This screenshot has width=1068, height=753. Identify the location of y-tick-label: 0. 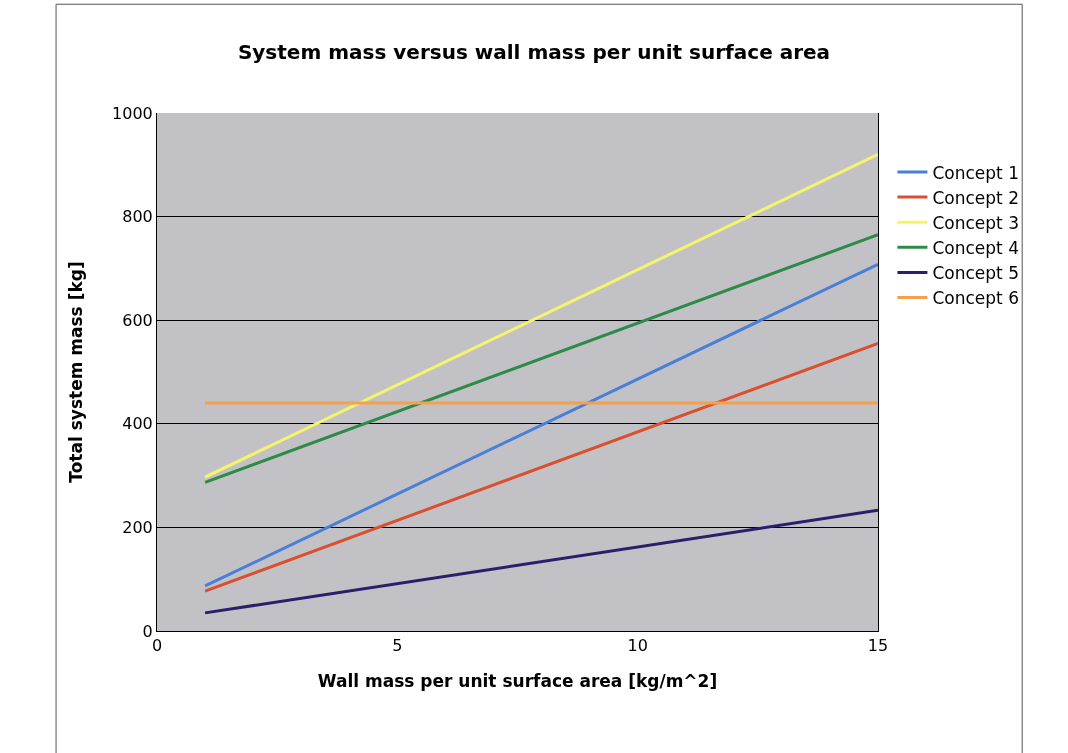
(147, 631).